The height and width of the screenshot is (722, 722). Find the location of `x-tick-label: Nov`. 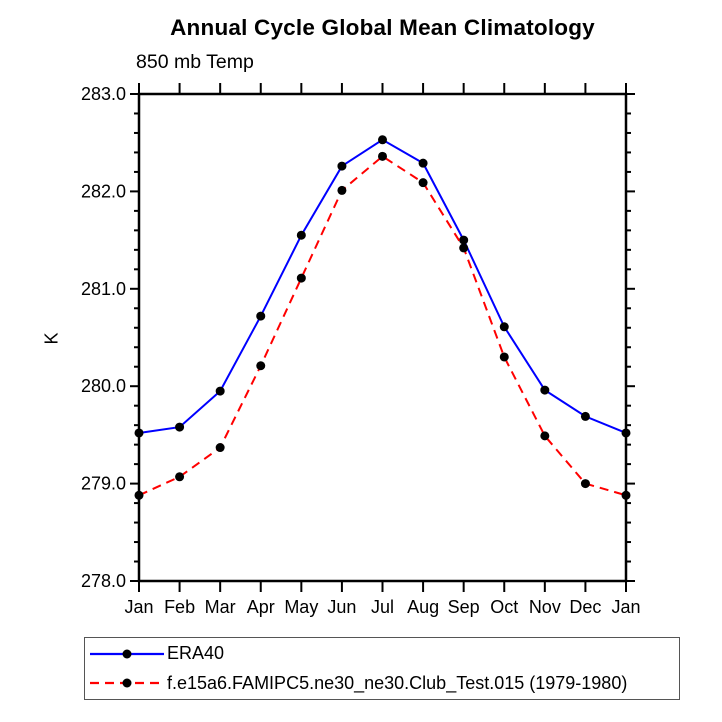

x-tick-label: Nov is located at coordinates (545, 607).